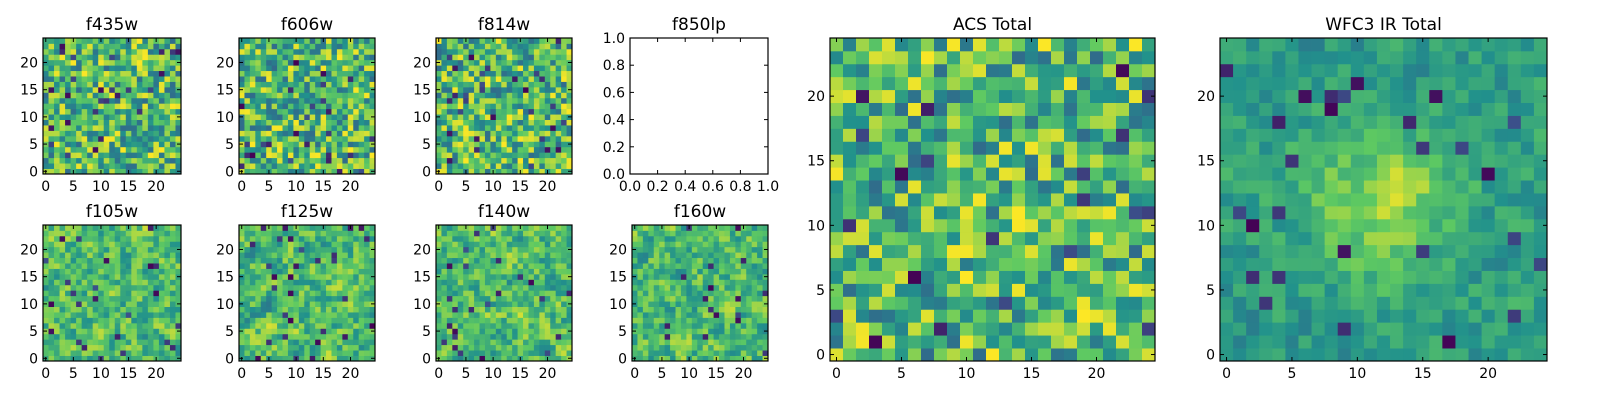 The width and height of the screenshot is (1600, 400). I want to click on x-tick-label: 10, so click(101, 187).